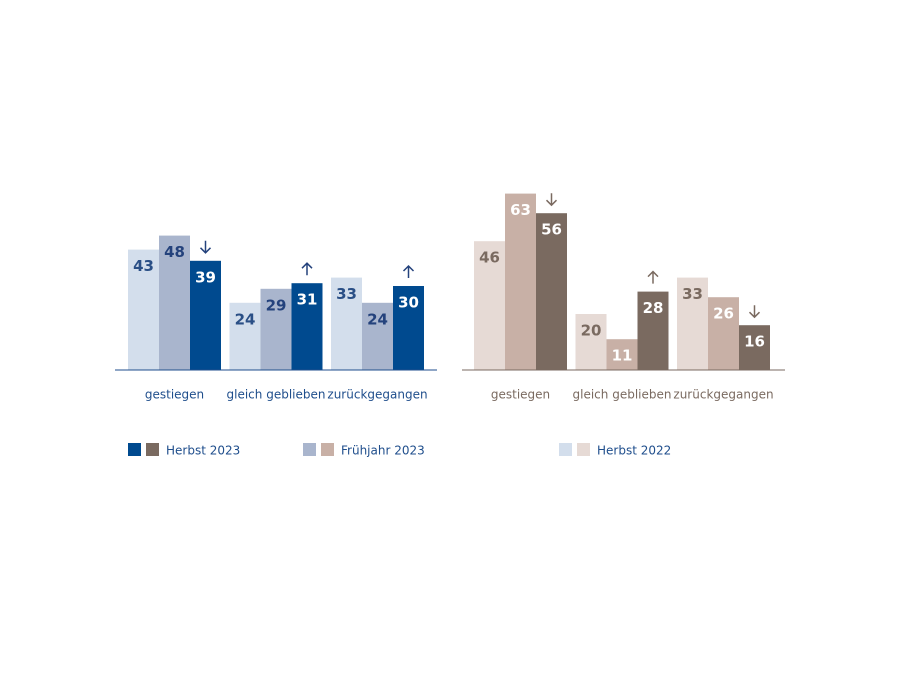 The image size is (900, 679). I want to click on value-label: 56, so click(551, 230).